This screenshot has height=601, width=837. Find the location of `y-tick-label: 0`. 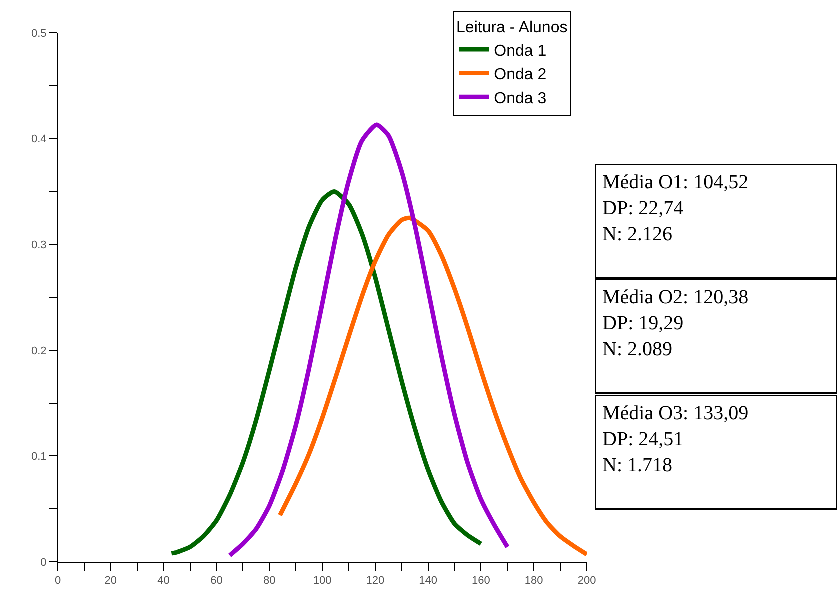

y-tick-label: 0 is located at coordinates (43, 562).